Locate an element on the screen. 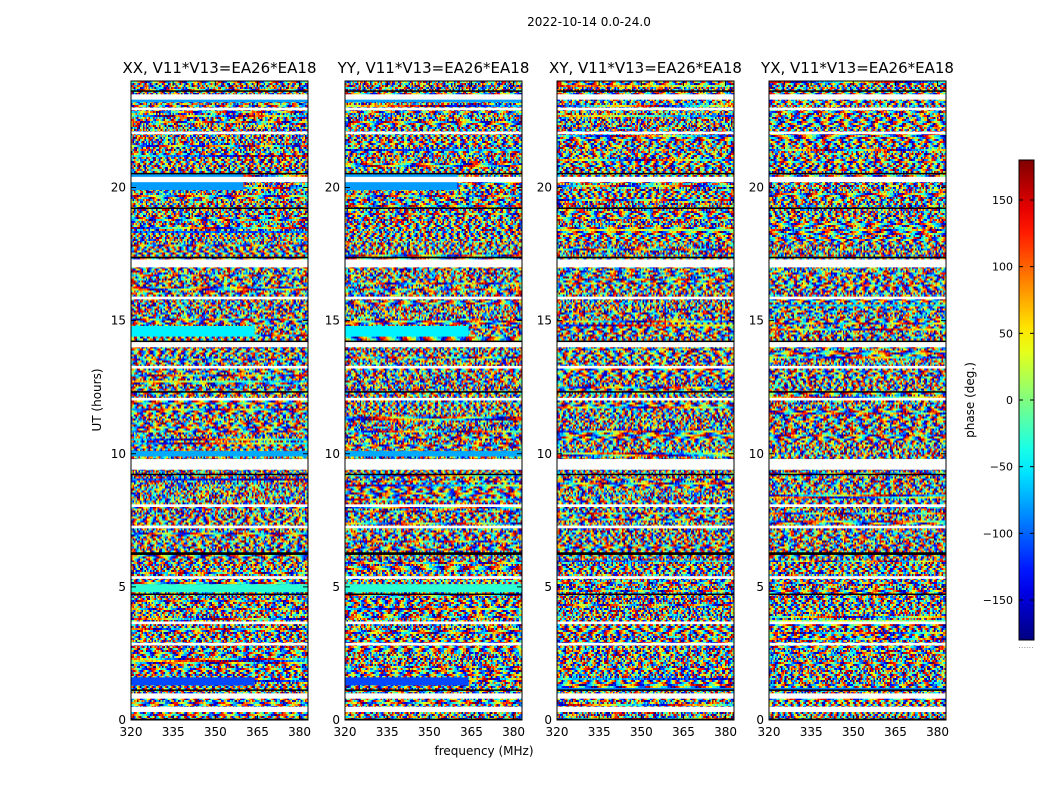 The height and width of the screenshot is (800, 1050). colorbar-tick-label: 100 is located at coordinates (1002, 267).